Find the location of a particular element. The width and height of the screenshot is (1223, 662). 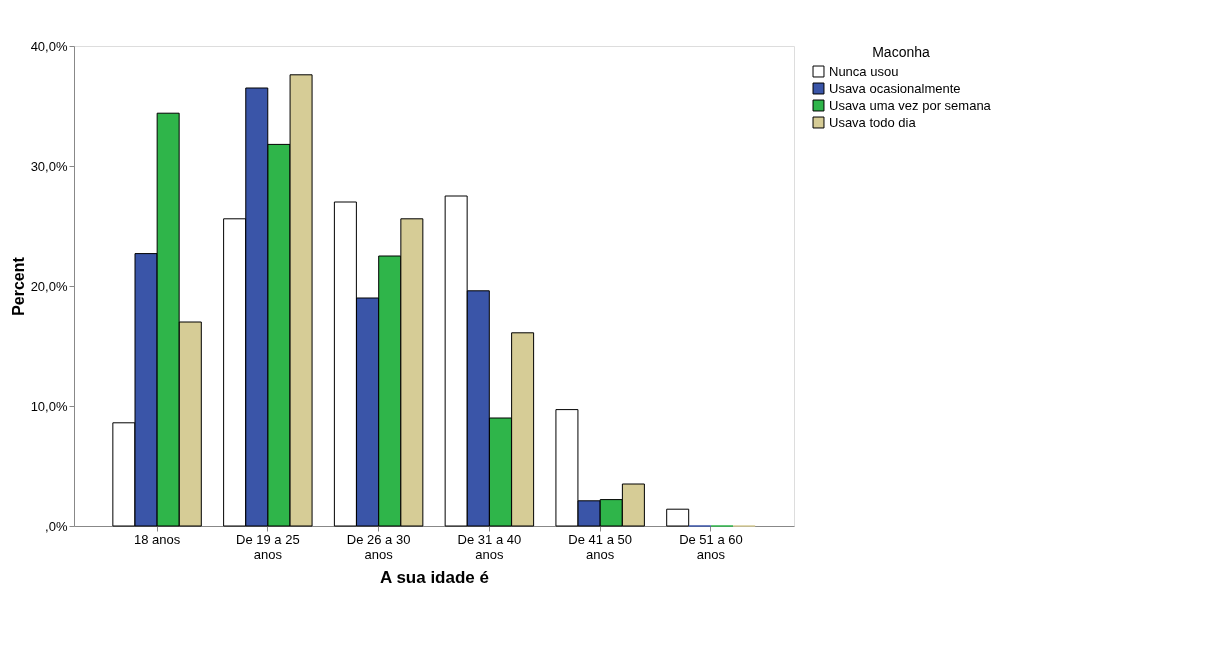

x-tick-label: De 51 a 60 anos is located at coordinates (711, 546).